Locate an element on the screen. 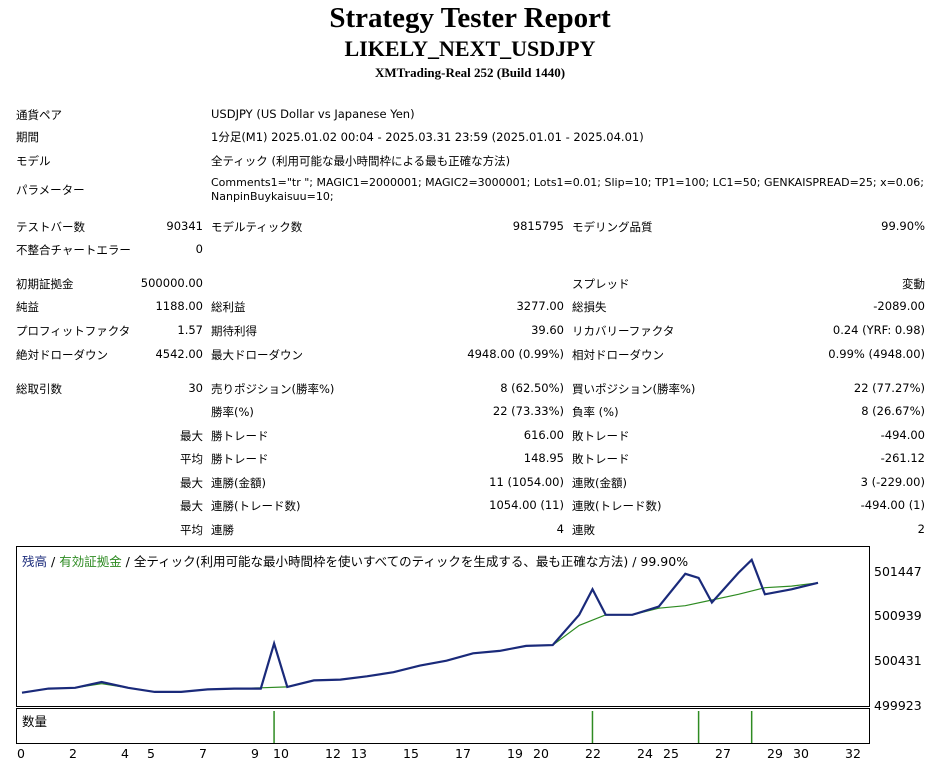 This screenshot has height=763, width=940. params-label: パラメーター is located at coordinates (50, 190).